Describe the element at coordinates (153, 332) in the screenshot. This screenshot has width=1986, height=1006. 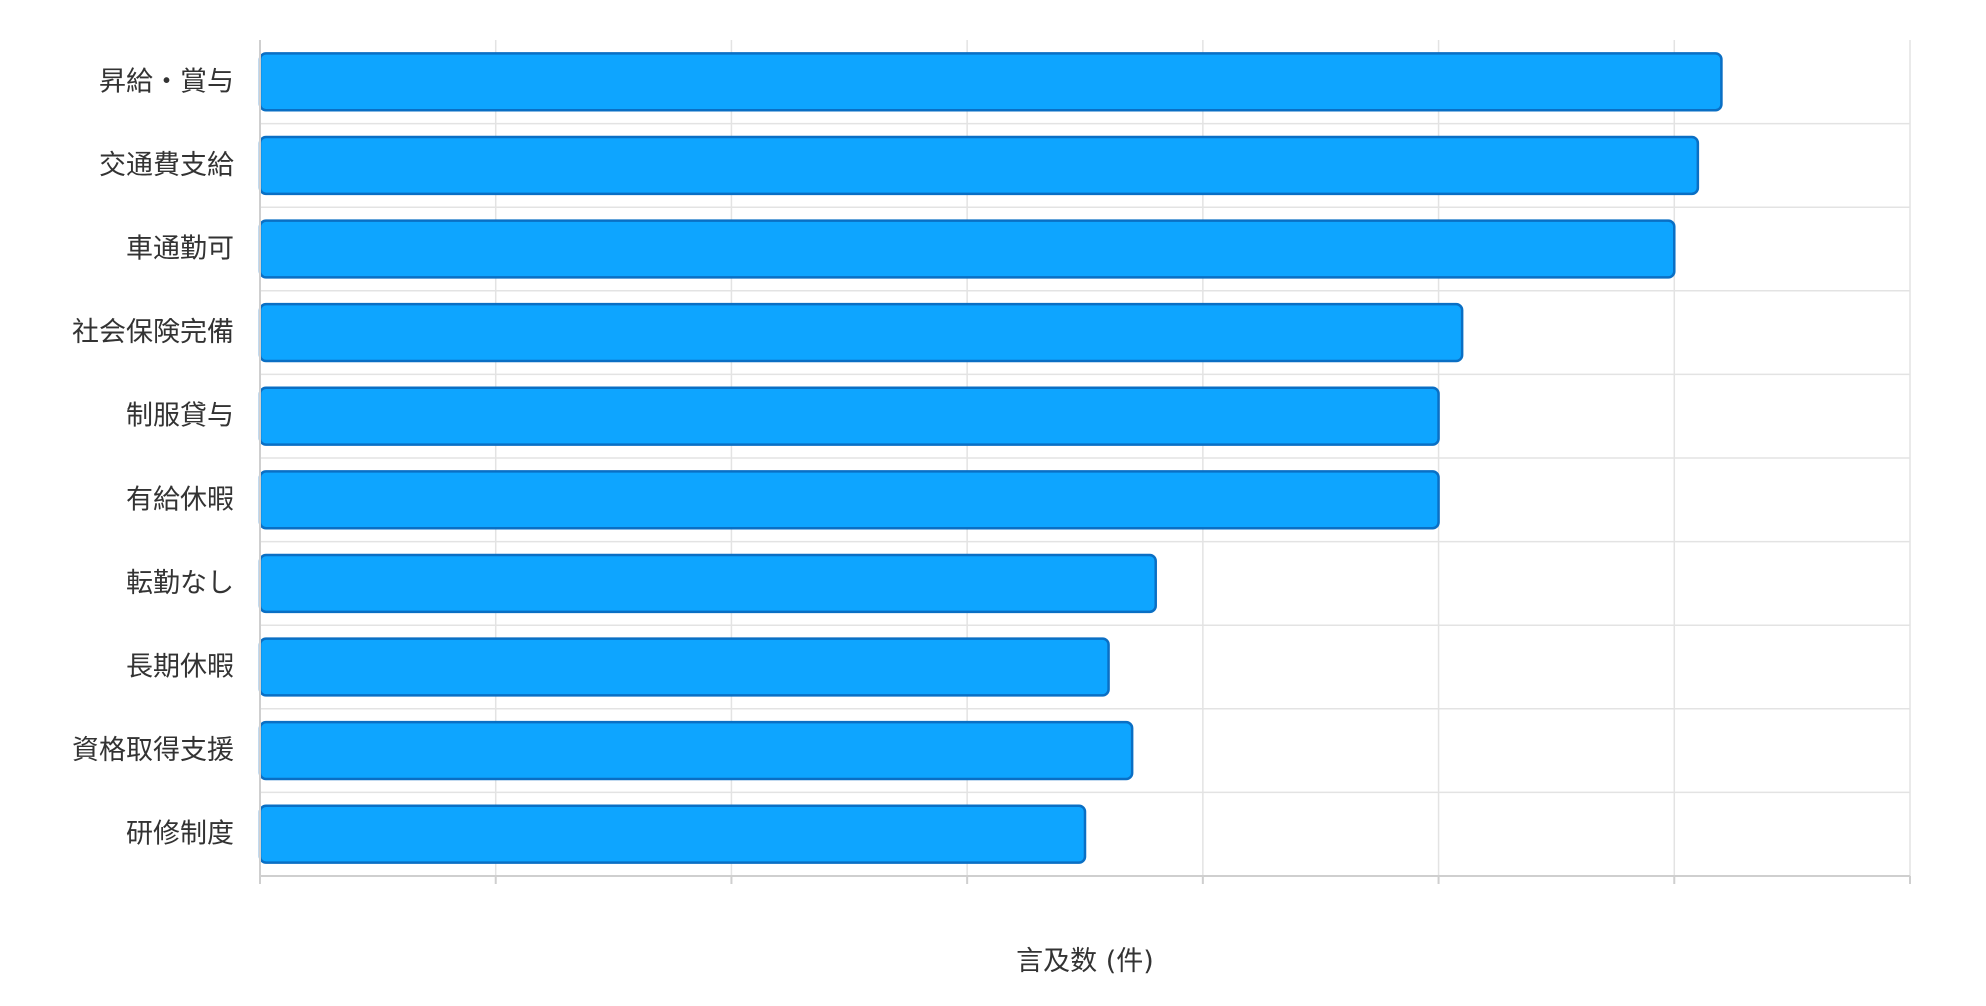
I see `category-label: 社会保険完備` at that location.